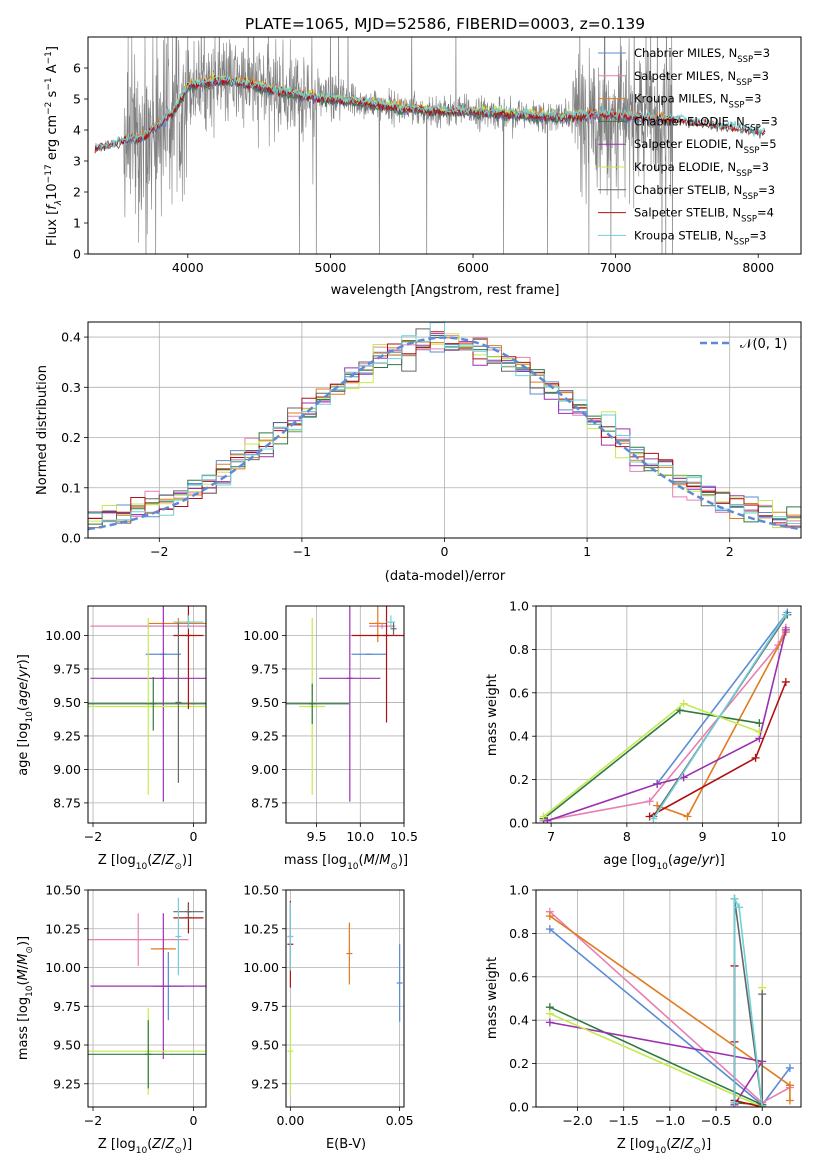 This screenshot has width=819, height=1170. Describe the element at coordinates (701, 169) in the screenshot. I see `legend-label-5: Kroupa ELODIE, NSSP=3` at that location.